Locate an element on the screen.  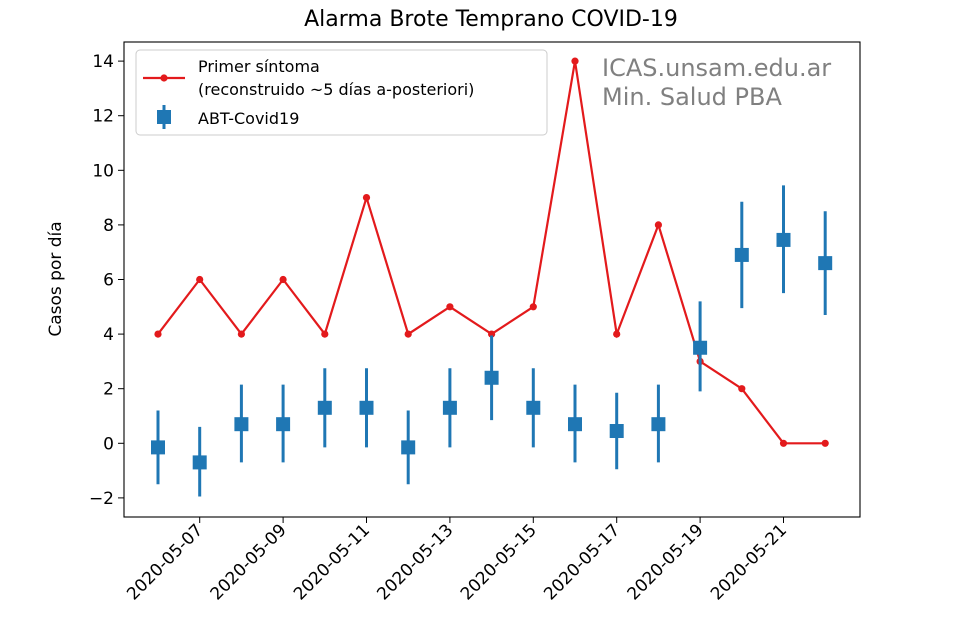
x-tick-label: 2020-05-09 is located at coordinates (249, 562).